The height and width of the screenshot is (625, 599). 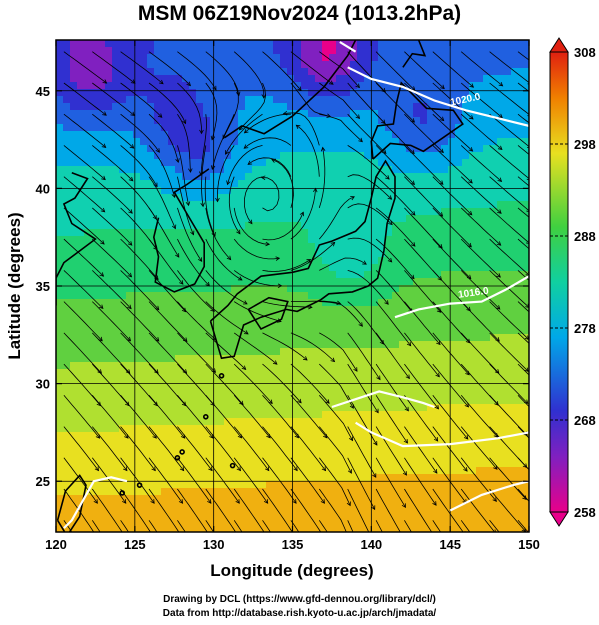 What do you see at coordinates (43, 188) in the screenshot?
I see `y-tick-label: 40` at bounding box center [43, 188].